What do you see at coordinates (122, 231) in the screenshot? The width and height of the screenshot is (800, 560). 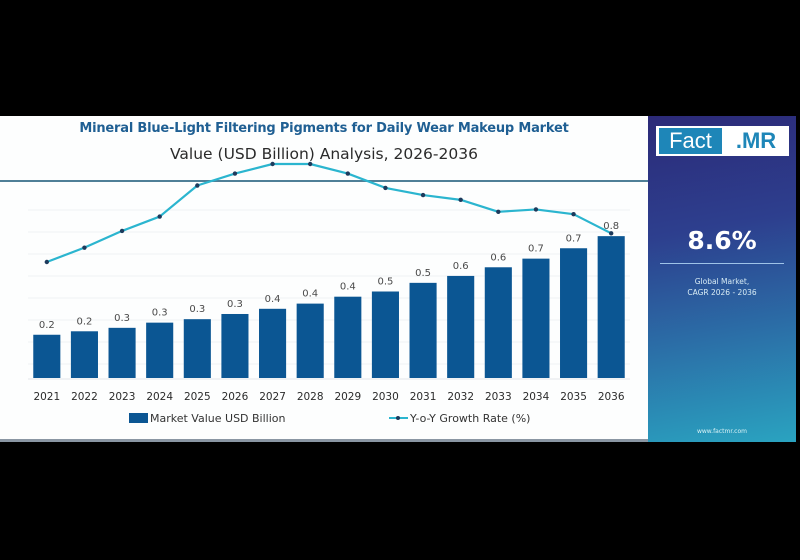 I see `growth-point-2023` at bounding box center [122, 231].